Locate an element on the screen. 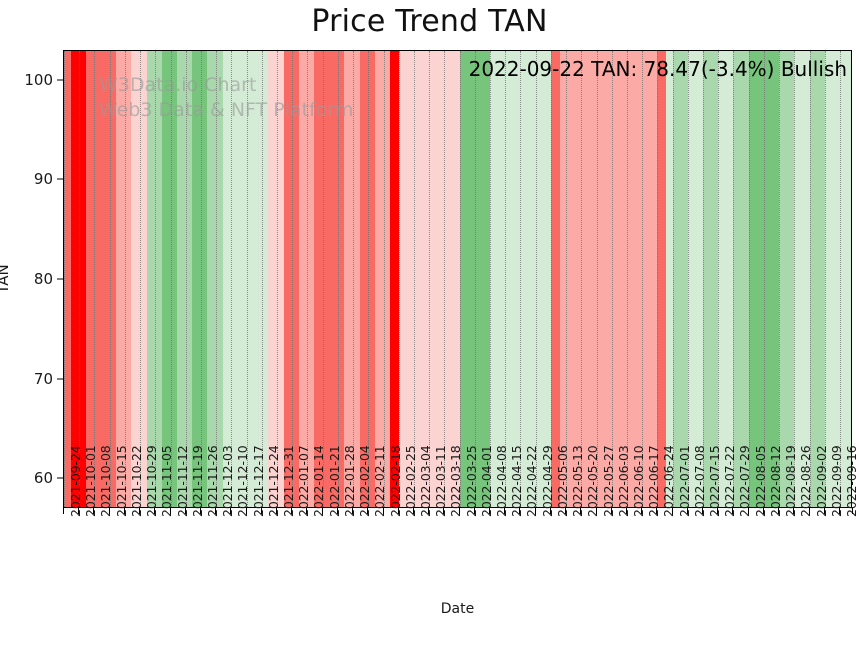  x-tick-label: 2021-10-29 is located at coordinates (152, 481).